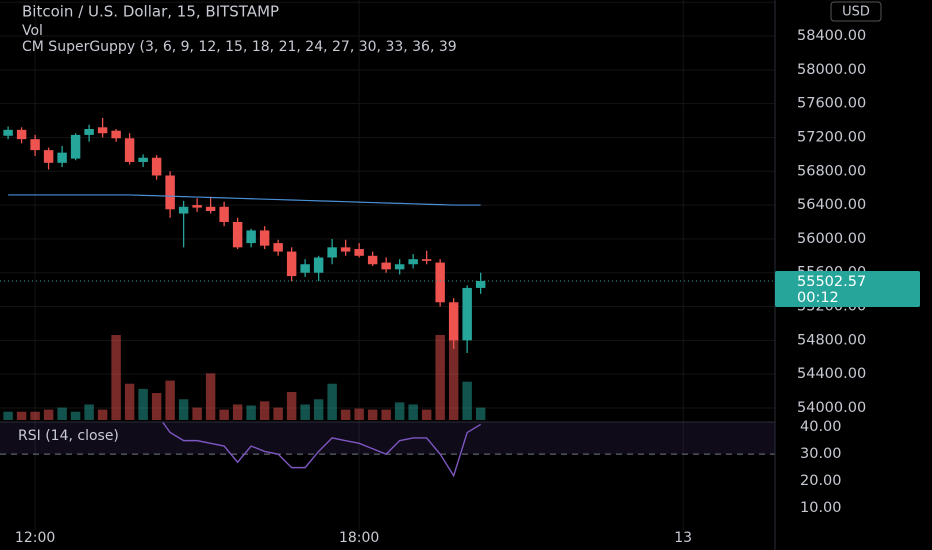  I want to click on moving-average, so click(244, 200).